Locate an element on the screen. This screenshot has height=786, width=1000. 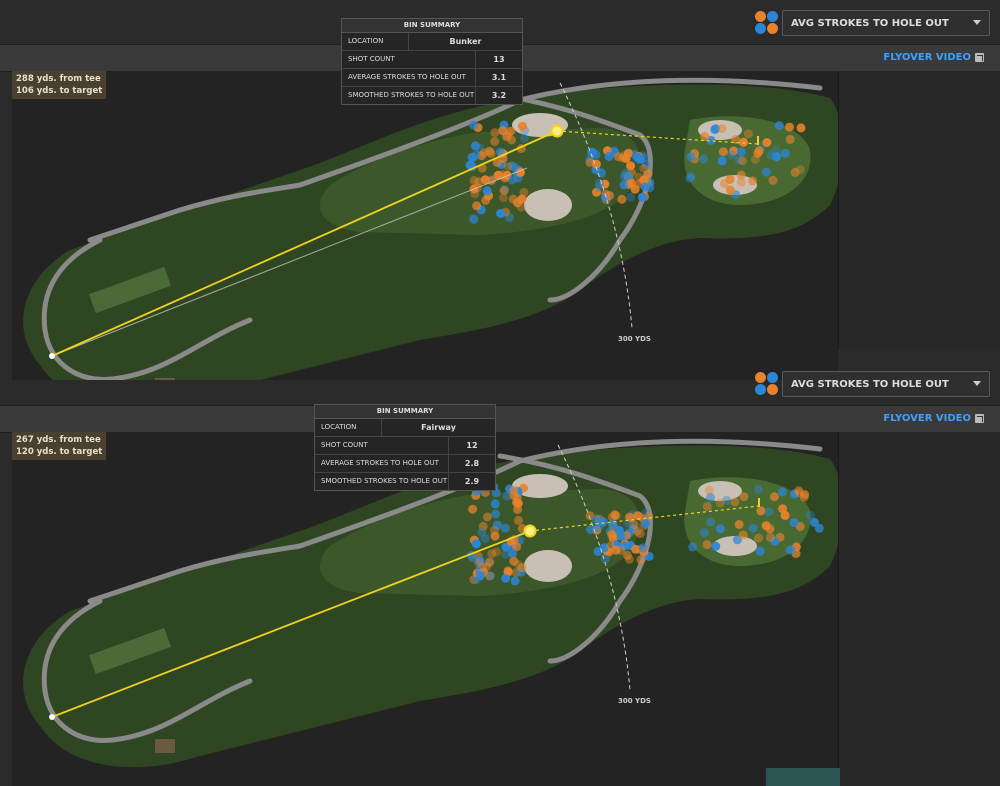
tee-box is located at coordinates (130, 651).